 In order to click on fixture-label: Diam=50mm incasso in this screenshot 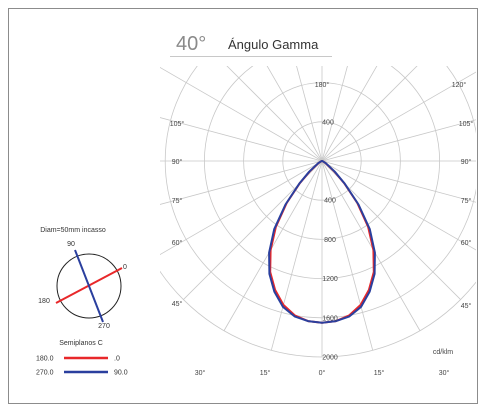, I will do `click(73, 230)`.